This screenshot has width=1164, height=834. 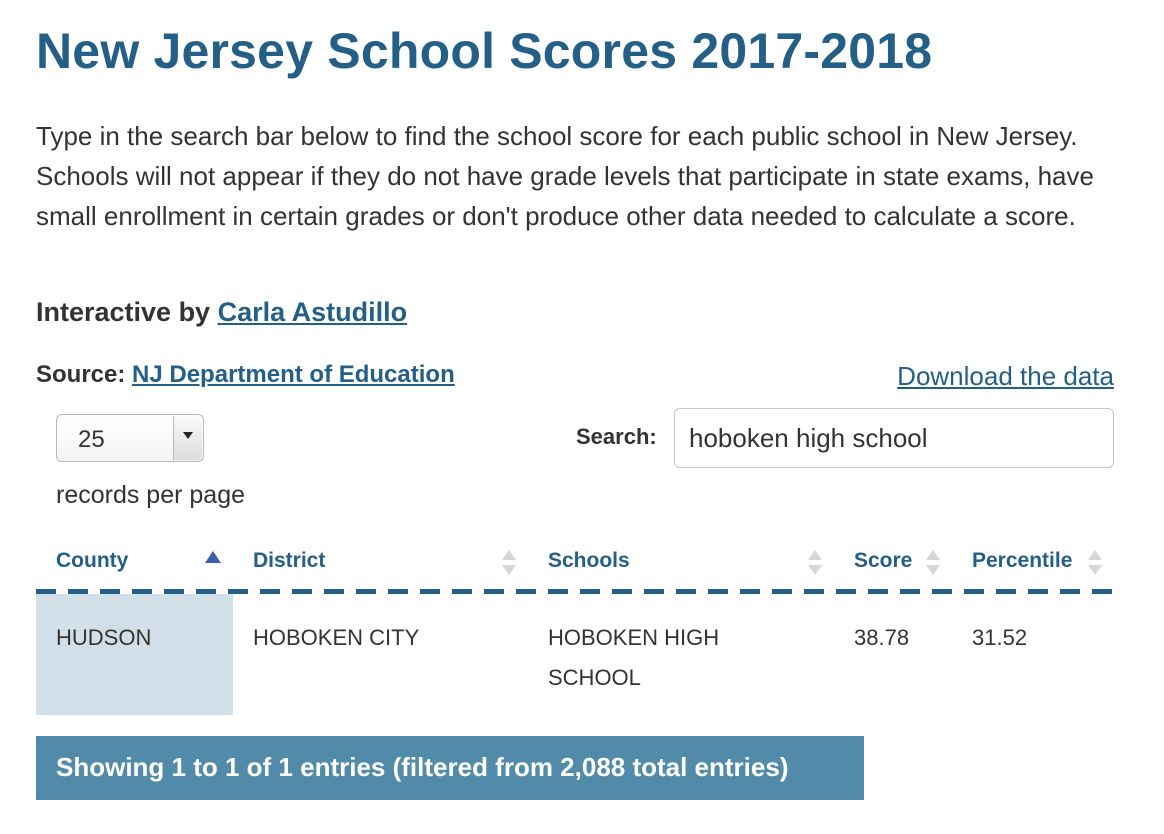 What do you see at coordinates (1005, 376) in the screenshot?
I see `download-data-link: Download the data` at bounding box center [1005, 376].